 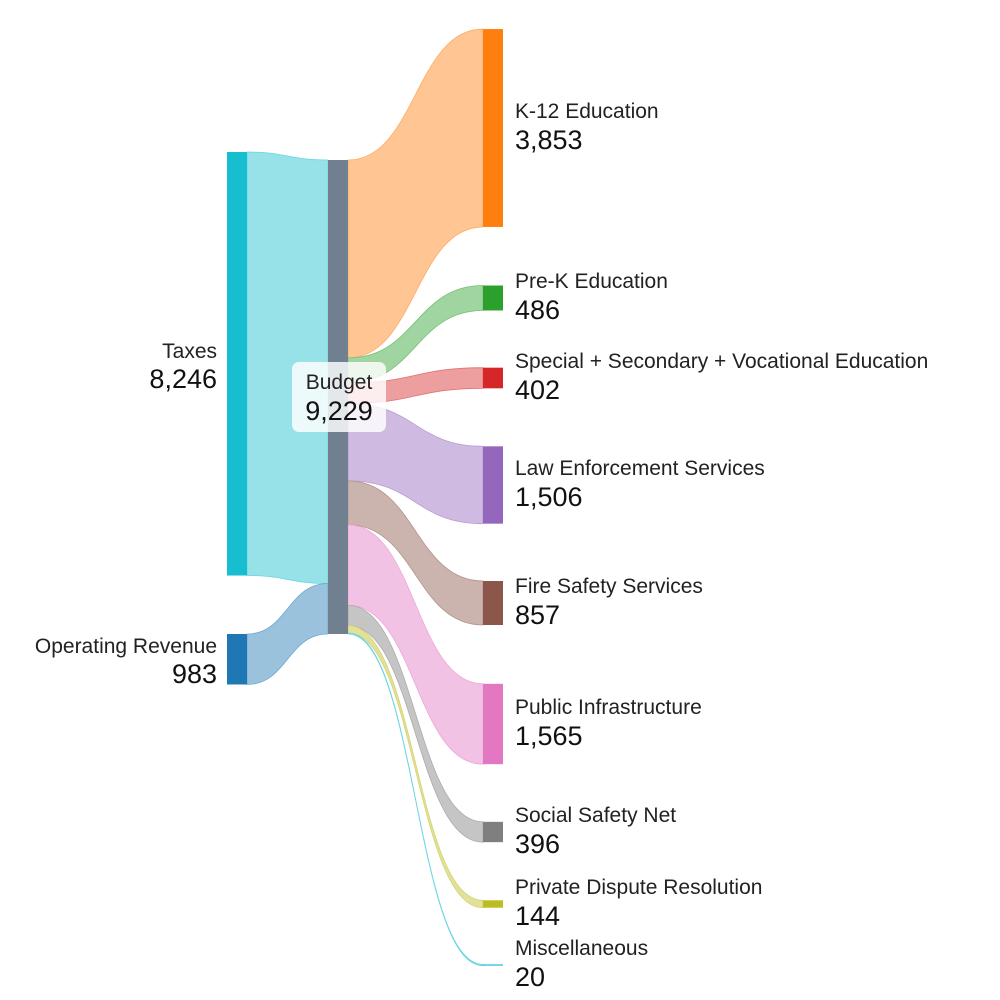 What do you see at coordinates (415, 553) in the screenshot?
I see `link-budget-to-fire-safety-services` at bounding box center [415, 553].